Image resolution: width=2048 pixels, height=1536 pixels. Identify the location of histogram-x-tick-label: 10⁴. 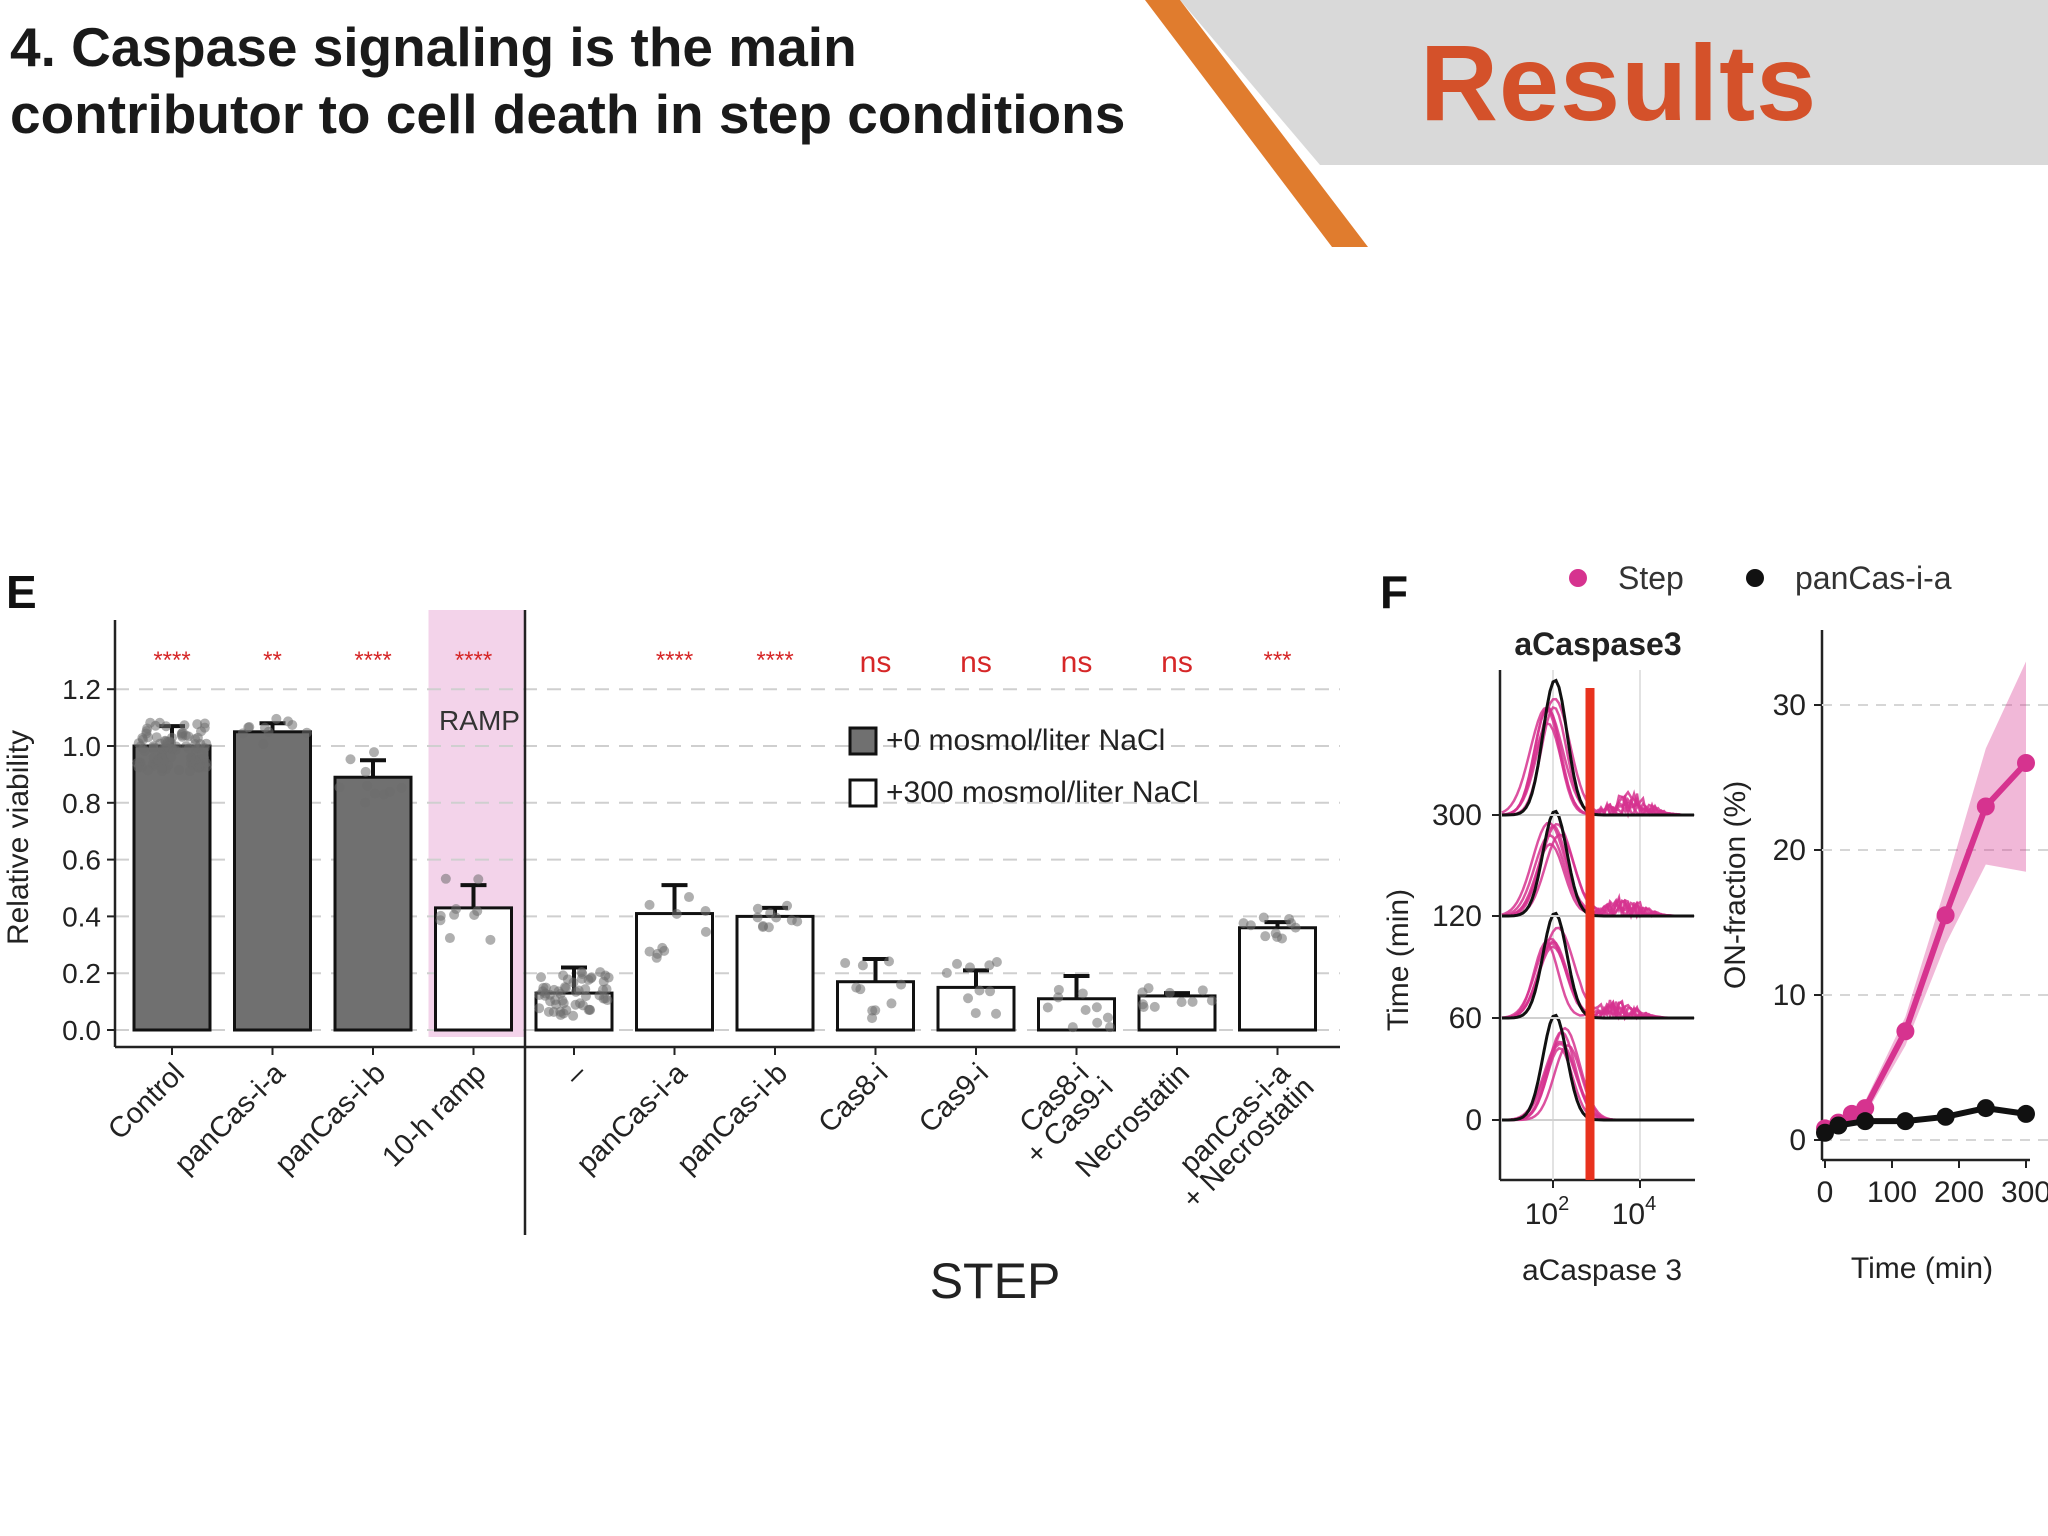
(1634, 1212).